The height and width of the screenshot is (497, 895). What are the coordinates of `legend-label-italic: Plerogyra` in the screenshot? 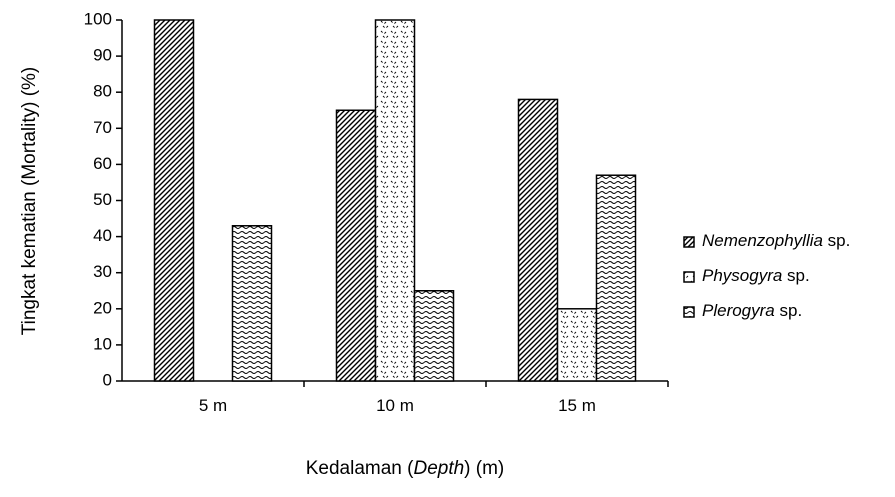 It's located at (738, 310).